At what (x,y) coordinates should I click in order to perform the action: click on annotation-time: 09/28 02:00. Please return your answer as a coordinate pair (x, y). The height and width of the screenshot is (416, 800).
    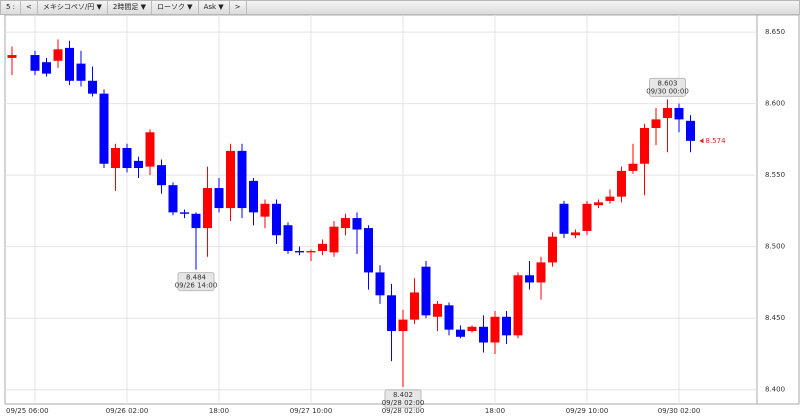
    Looking at the image, I should click on (403, 403).